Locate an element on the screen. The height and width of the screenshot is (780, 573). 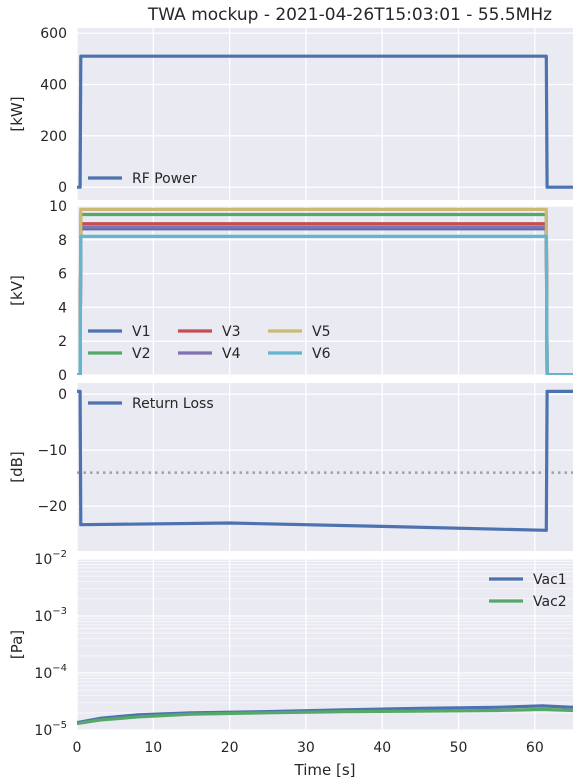
y-axis-label: [Pa] is located at coordinates (17, 644).